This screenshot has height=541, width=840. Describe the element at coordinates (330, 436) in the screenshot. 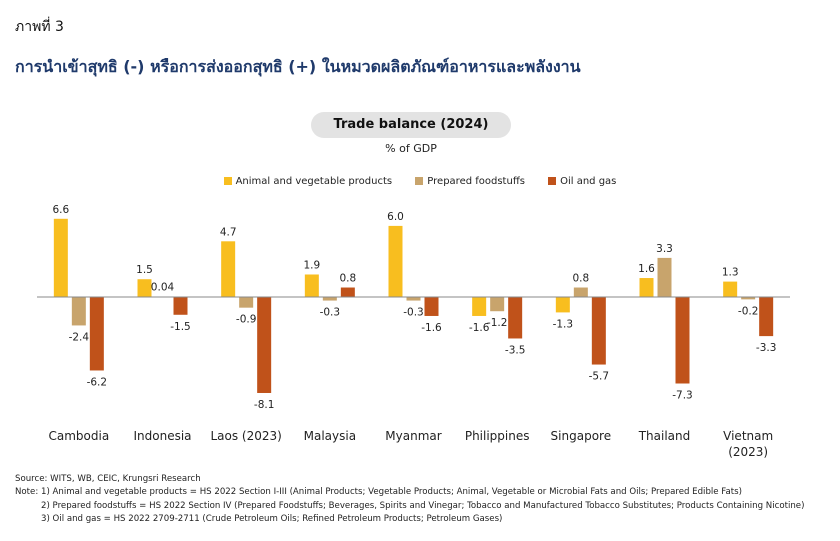

I see `category-label: Malaysia` at that location.